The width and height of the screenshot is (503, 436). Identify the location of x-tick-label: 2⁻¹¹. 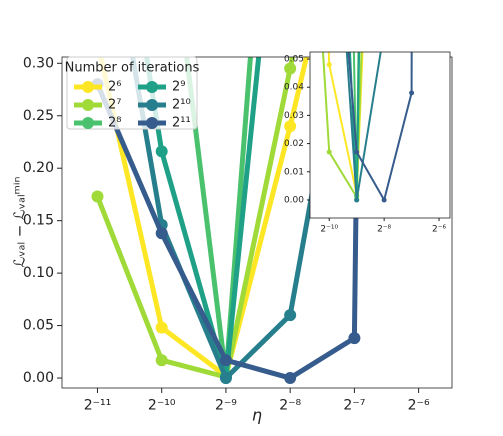
(98, 406).